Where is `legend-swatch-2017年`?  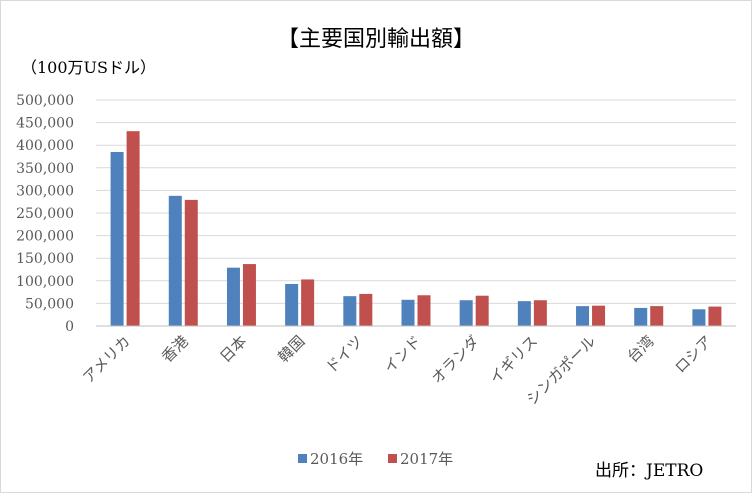
legend-swatch-2017年 is located at coordinates (392, 458).